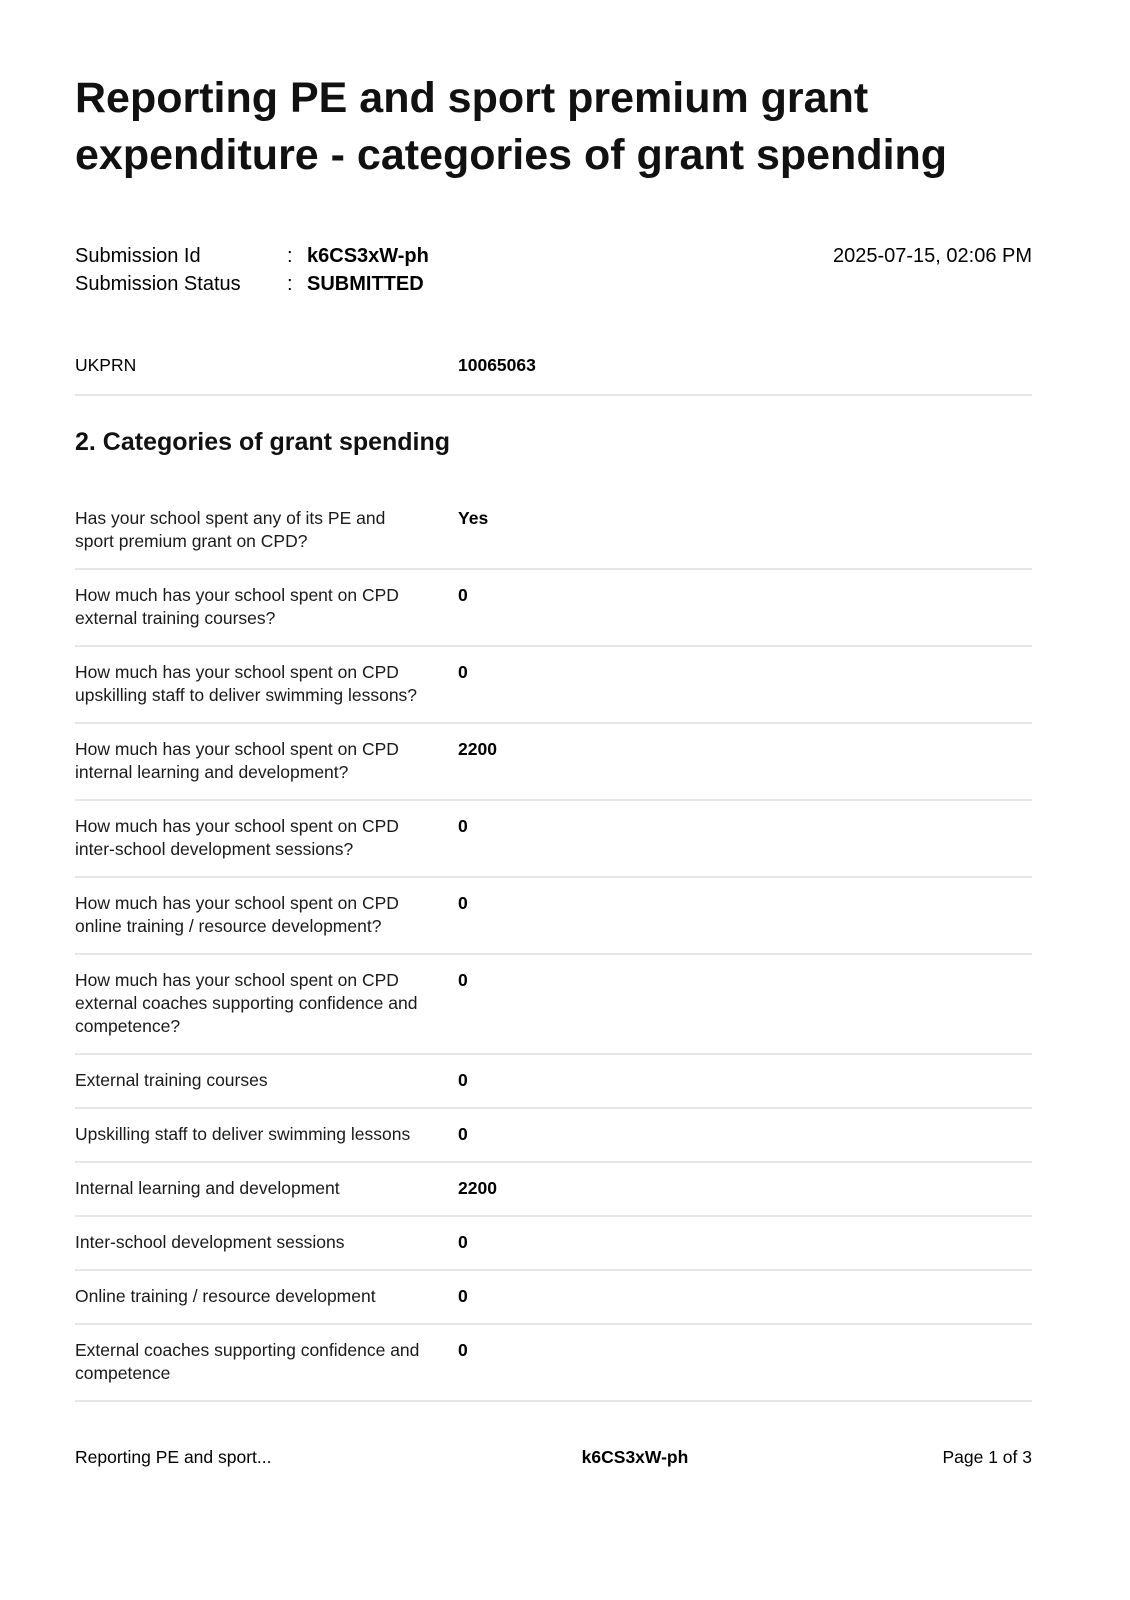 This screenshot has height=1600, width=1130. Describe the element at coordinates (987, 1457) in the screenshot. I see `footer-page-number: Page 1 of 3` at that location.